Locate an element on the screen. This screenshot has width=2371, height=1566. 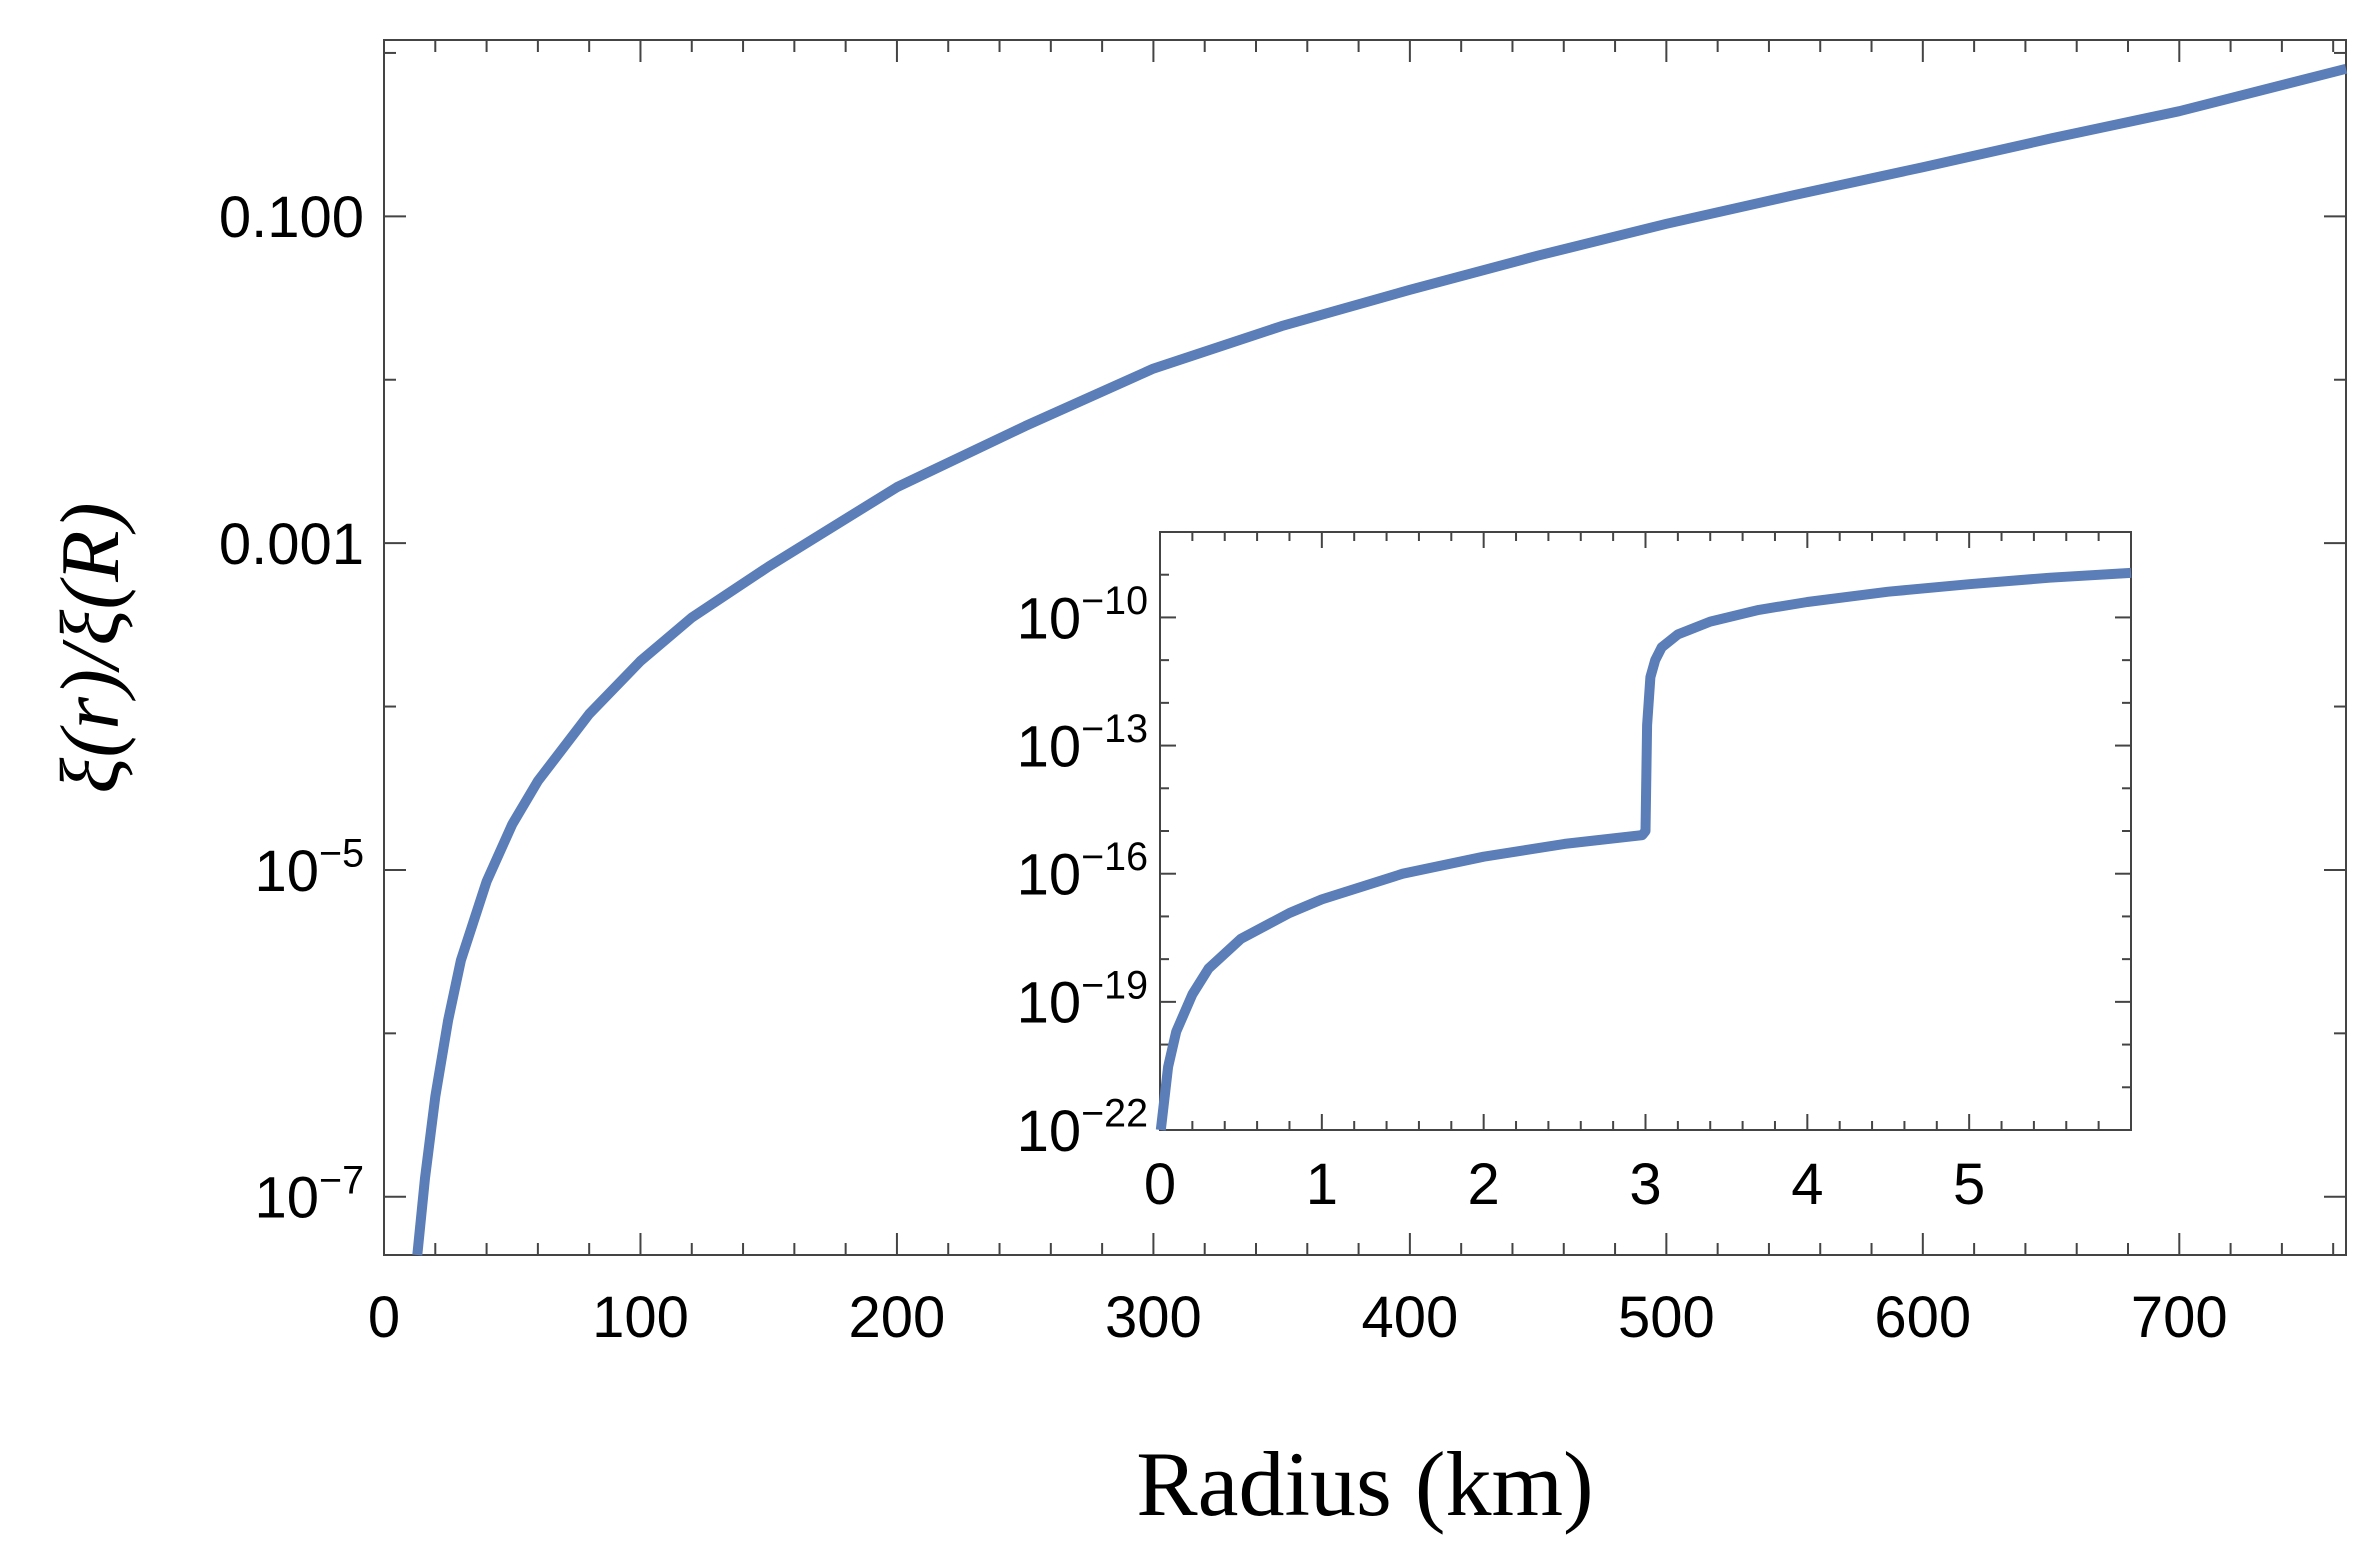
x-tick-label: 300 is located at coordinates (1153, 1317).